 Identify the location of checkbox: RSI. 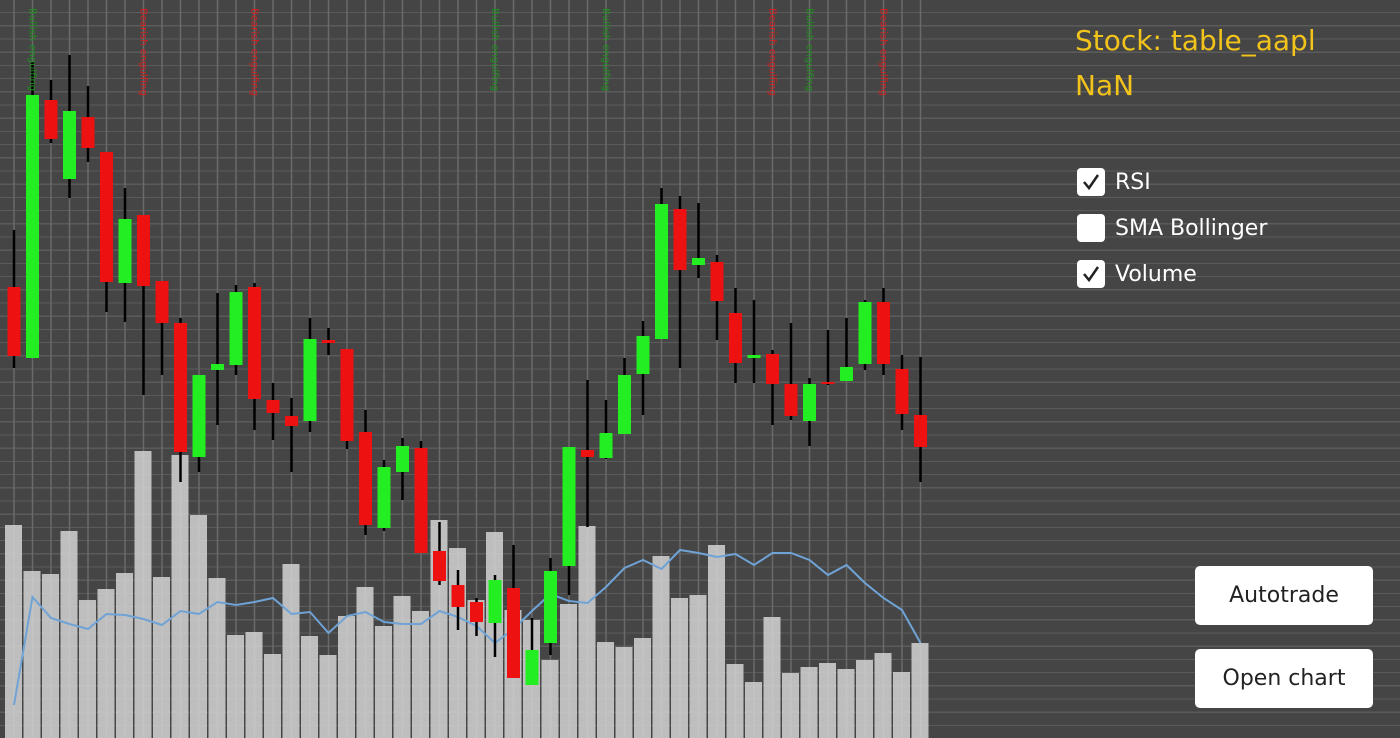
(1114, 182).